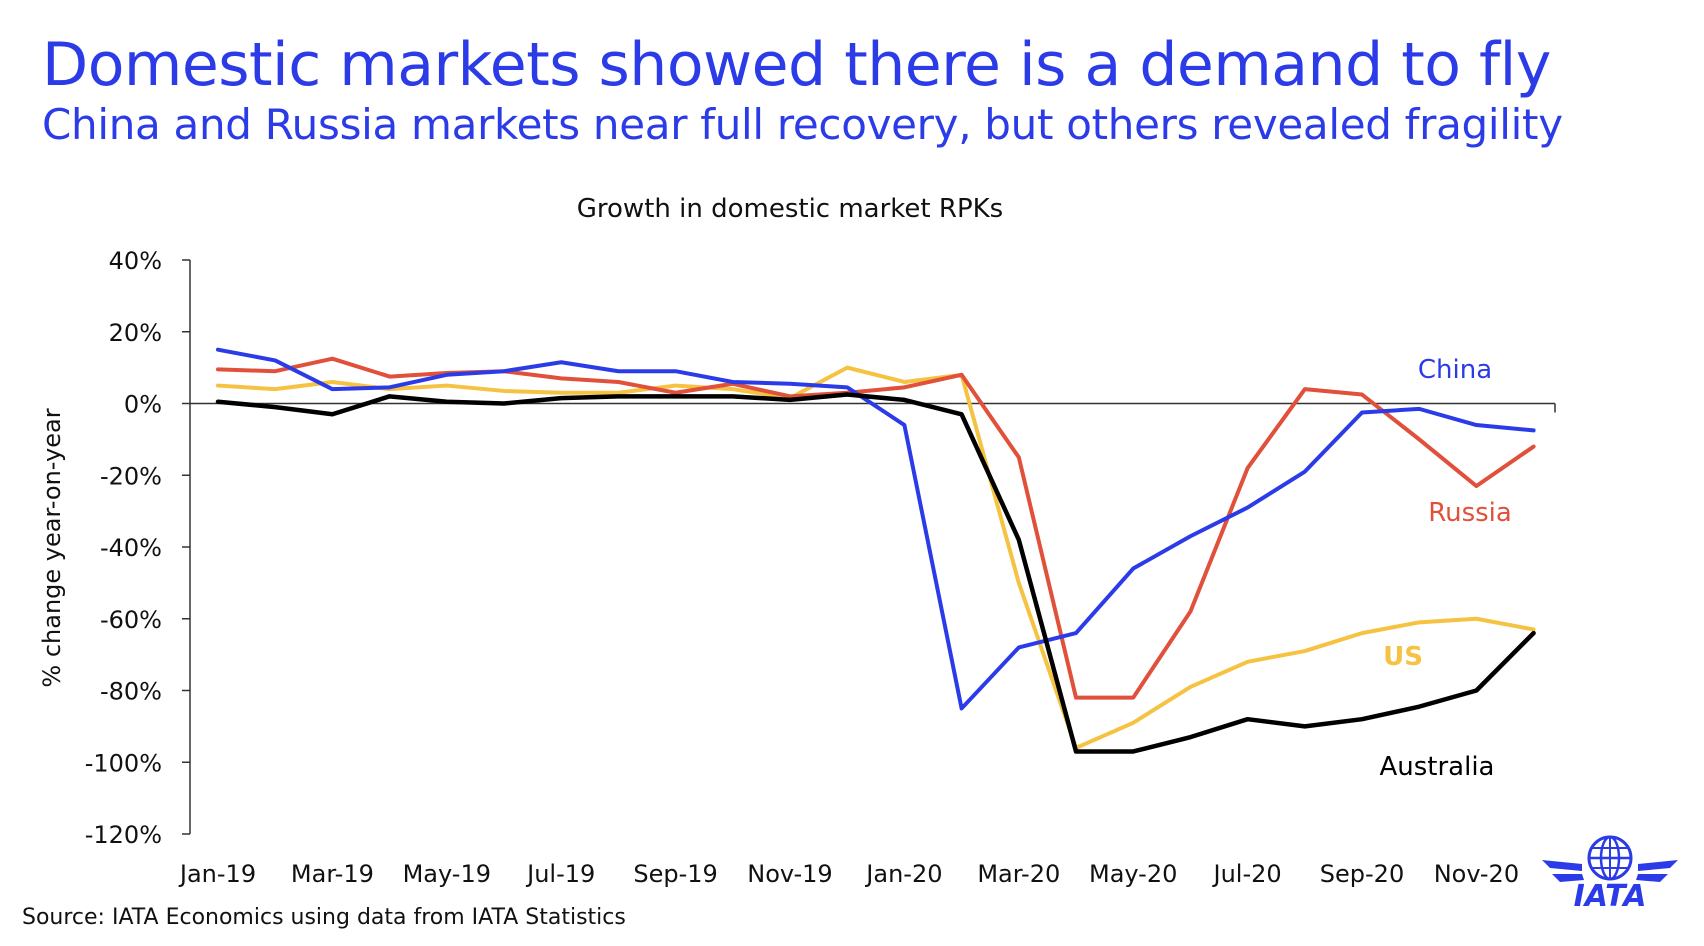  What do you see at coordinates (1476, 874) in the screenshot?
I see `x-tick-label: Nov-20` at bounding box center [1476, 874].